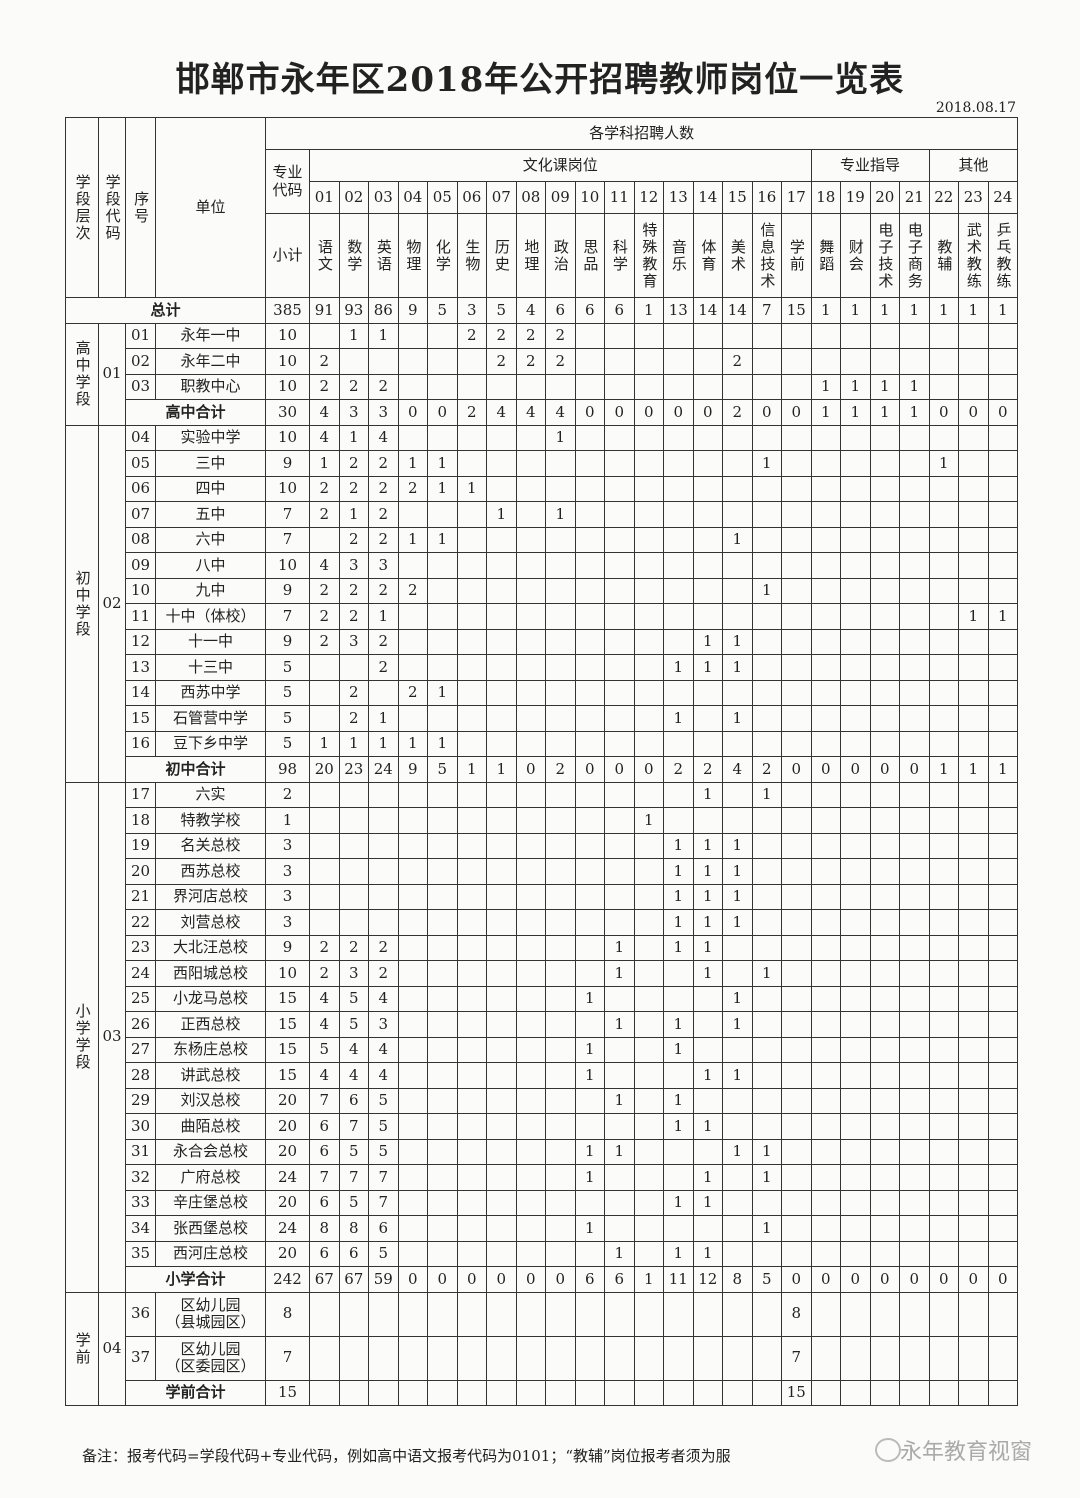 The width and height of the screenshot is (1080, 1498). I want to click on header-recruit-count: 各学科招聘人数, so click(641, 133).